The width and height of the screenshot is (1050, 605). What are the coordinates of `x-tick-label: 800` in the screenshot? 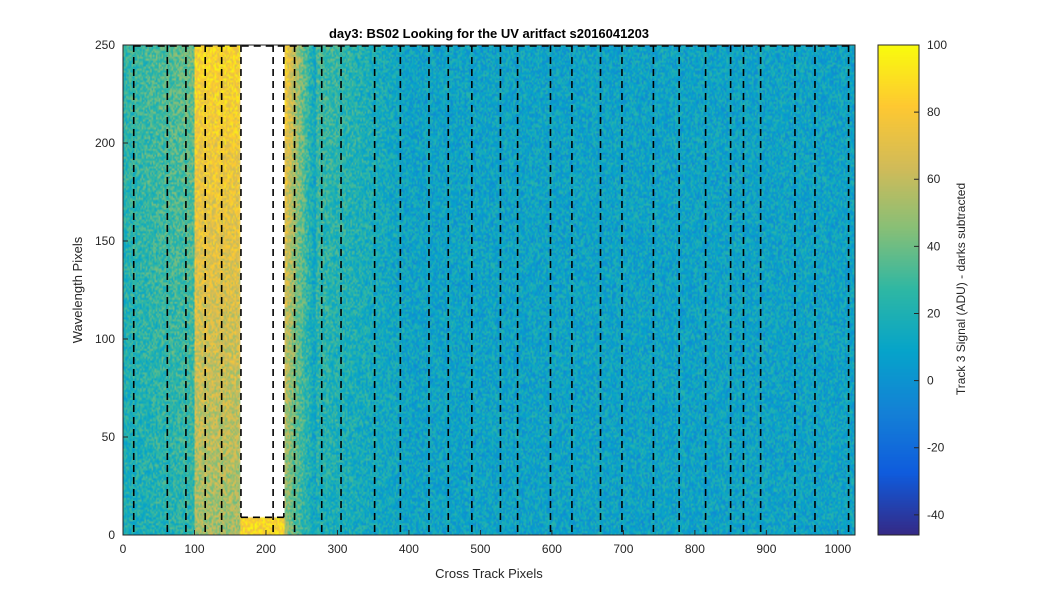 It's located at (695, 549).